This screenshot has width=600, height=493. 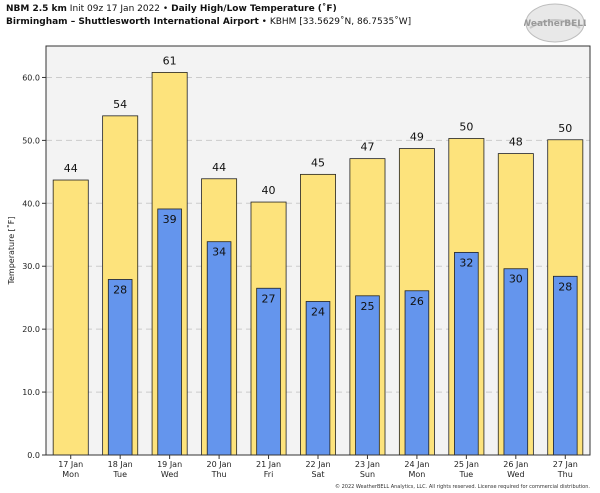 I want to click on x-tick-date: 27 Jan, so click(x=565, y=464).